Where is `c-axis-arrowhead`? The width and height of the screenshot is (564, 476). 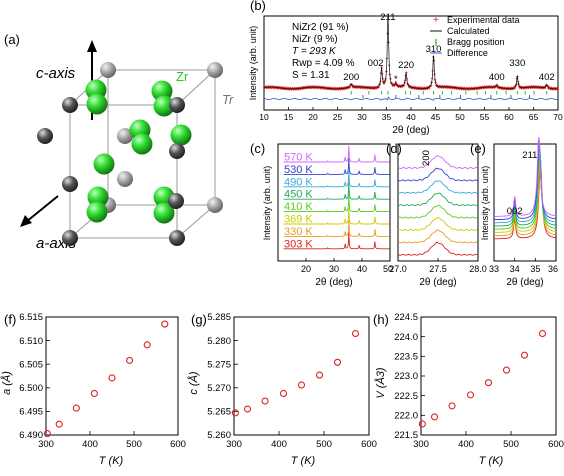
c-axis-arrowhead is located at coordinates (92, 46).